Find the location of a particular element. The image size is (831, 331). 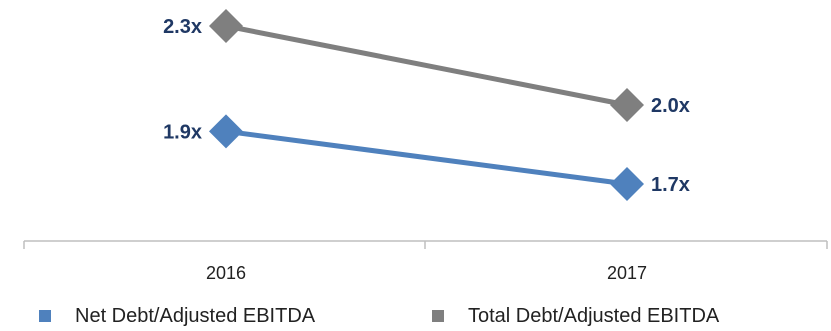

data-label-net-debt: 1.9x is located at coordinates (182, 132).